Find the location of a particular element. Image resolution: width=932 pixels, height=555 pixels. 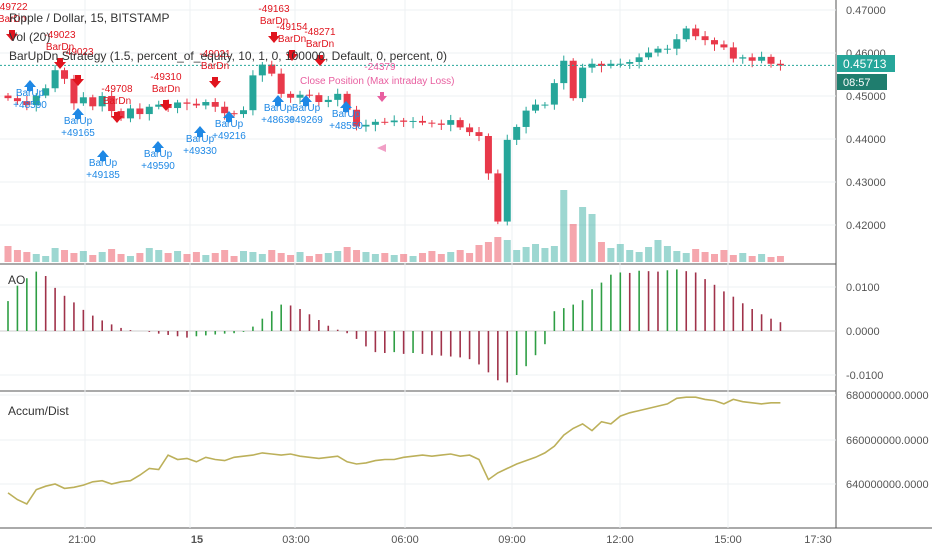

time-tick-label: 06:00 is located at coordinates (405, 540).